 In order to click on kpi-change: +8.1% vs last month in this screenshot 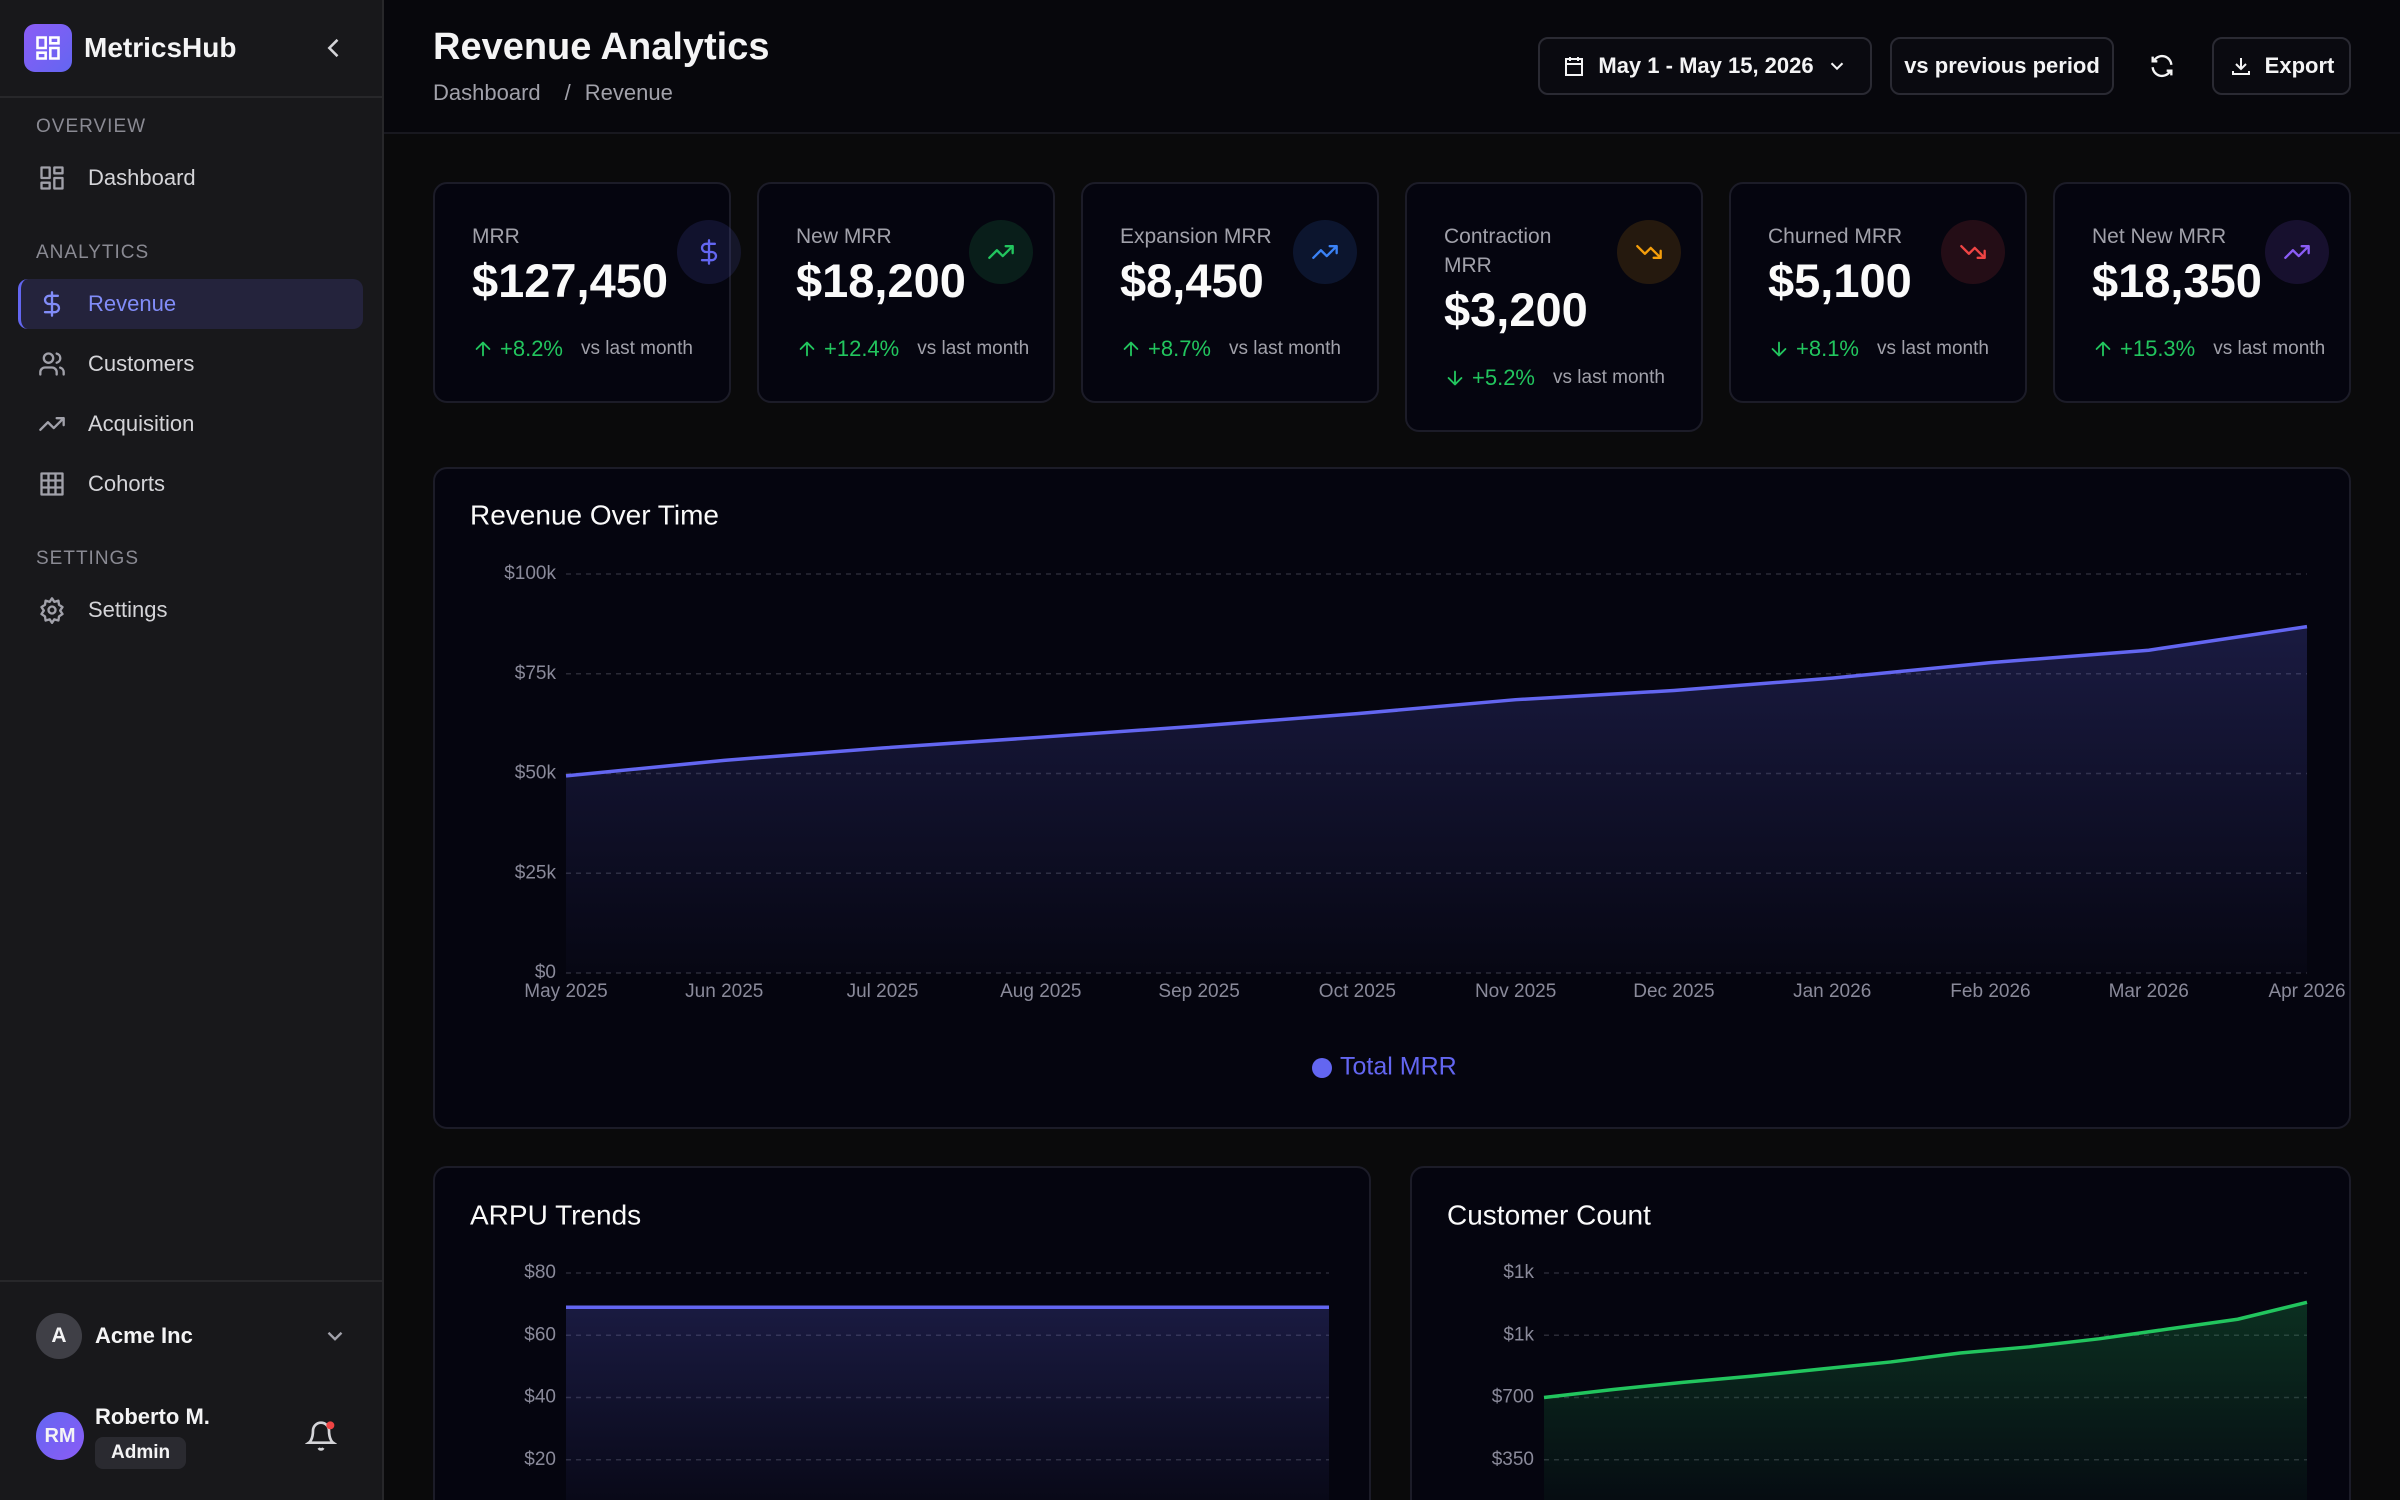, I will do `click(1896, 349)`.